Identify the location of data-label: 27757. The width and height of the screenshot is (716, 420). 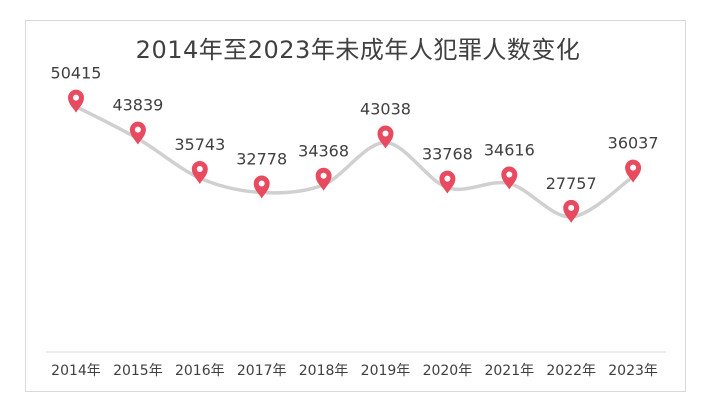
(571, 183).